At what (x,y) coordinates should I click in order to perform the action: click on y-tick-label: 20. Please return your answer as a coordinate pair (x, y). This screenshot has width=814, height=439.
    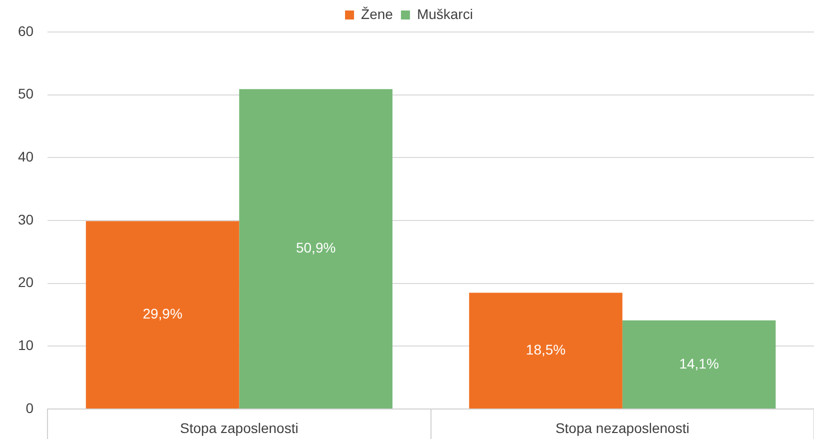
    Looking at the image, I should click on (26, 282).